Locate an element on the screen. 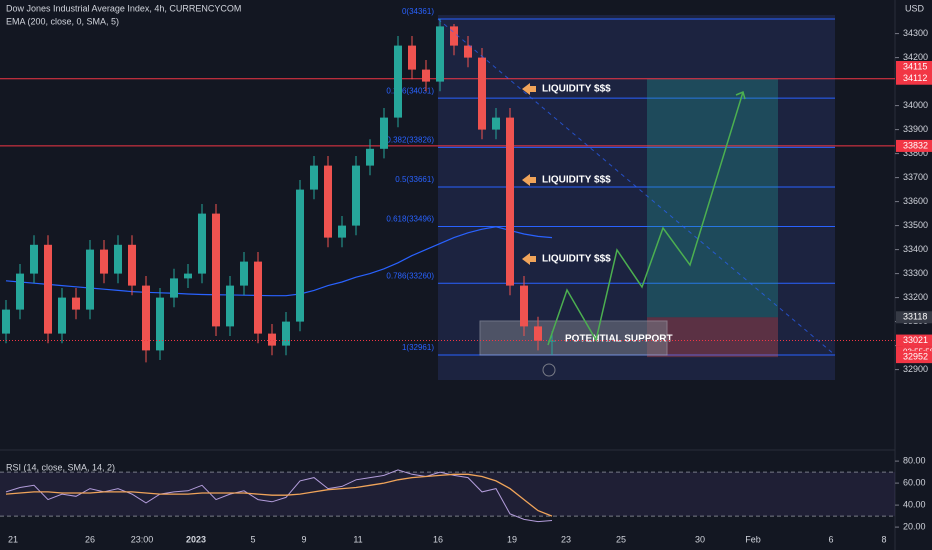  rsi-tick-label: 80.00 is located at coordinates (914, 460).